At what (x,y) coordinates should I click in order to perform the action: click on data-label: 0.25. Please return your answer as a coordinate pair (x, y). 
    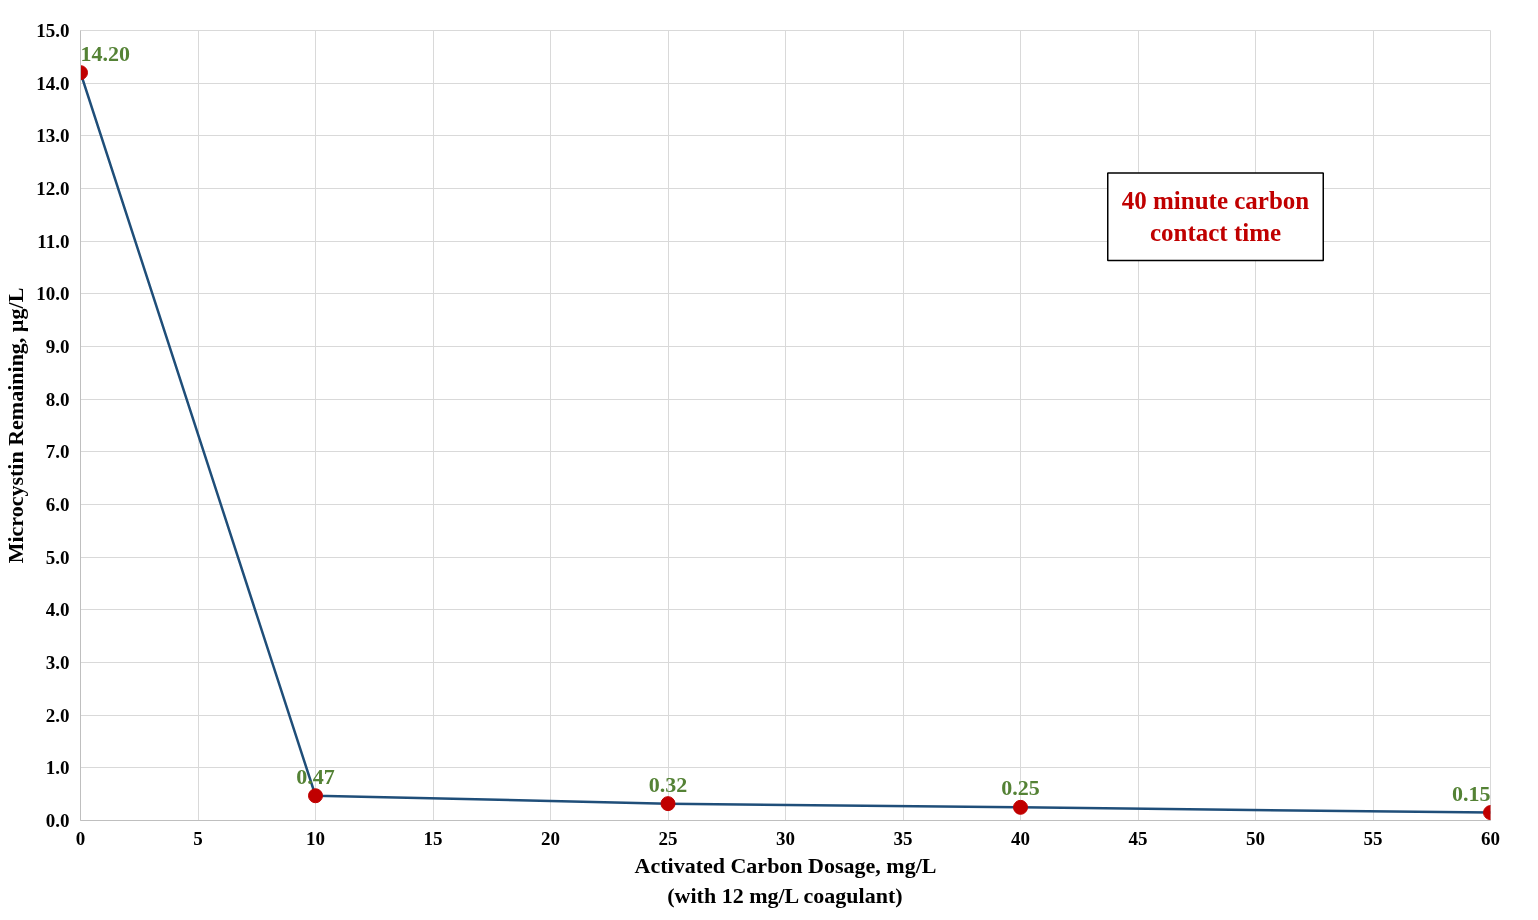
    Looking at the image, I should click on (1020, 788).